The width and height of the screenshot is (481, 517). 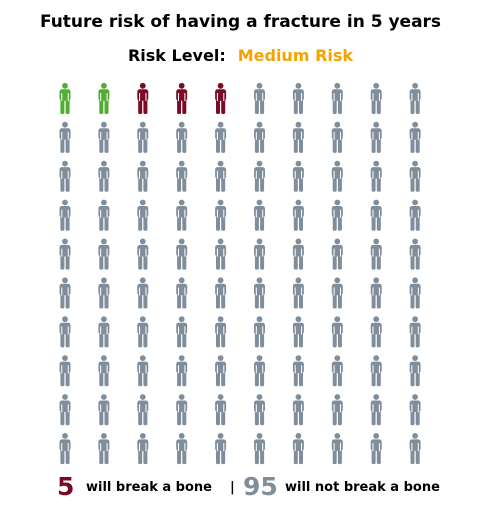 What do you see at coordinates (149, 487) in the screenshot?
I see `break-text: will break a bone` at bounding box center [149, 487].